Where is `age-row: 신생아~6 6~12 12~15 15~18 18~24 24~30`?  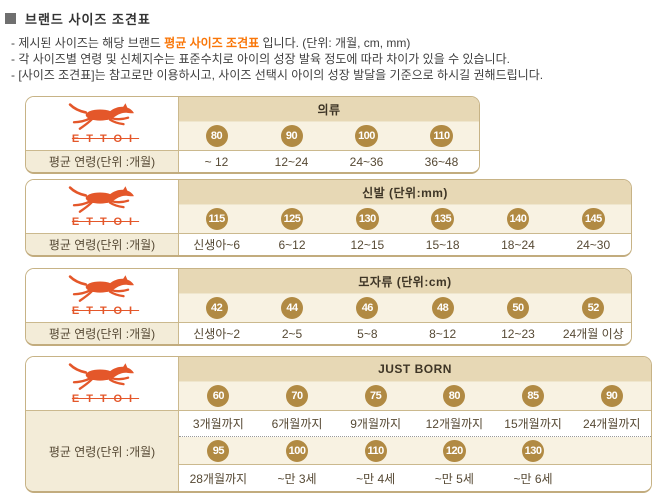 age-row: 신생아~6 6~12 12~15 15~18 18~24 24~30 is located at coordinates (405, 244).